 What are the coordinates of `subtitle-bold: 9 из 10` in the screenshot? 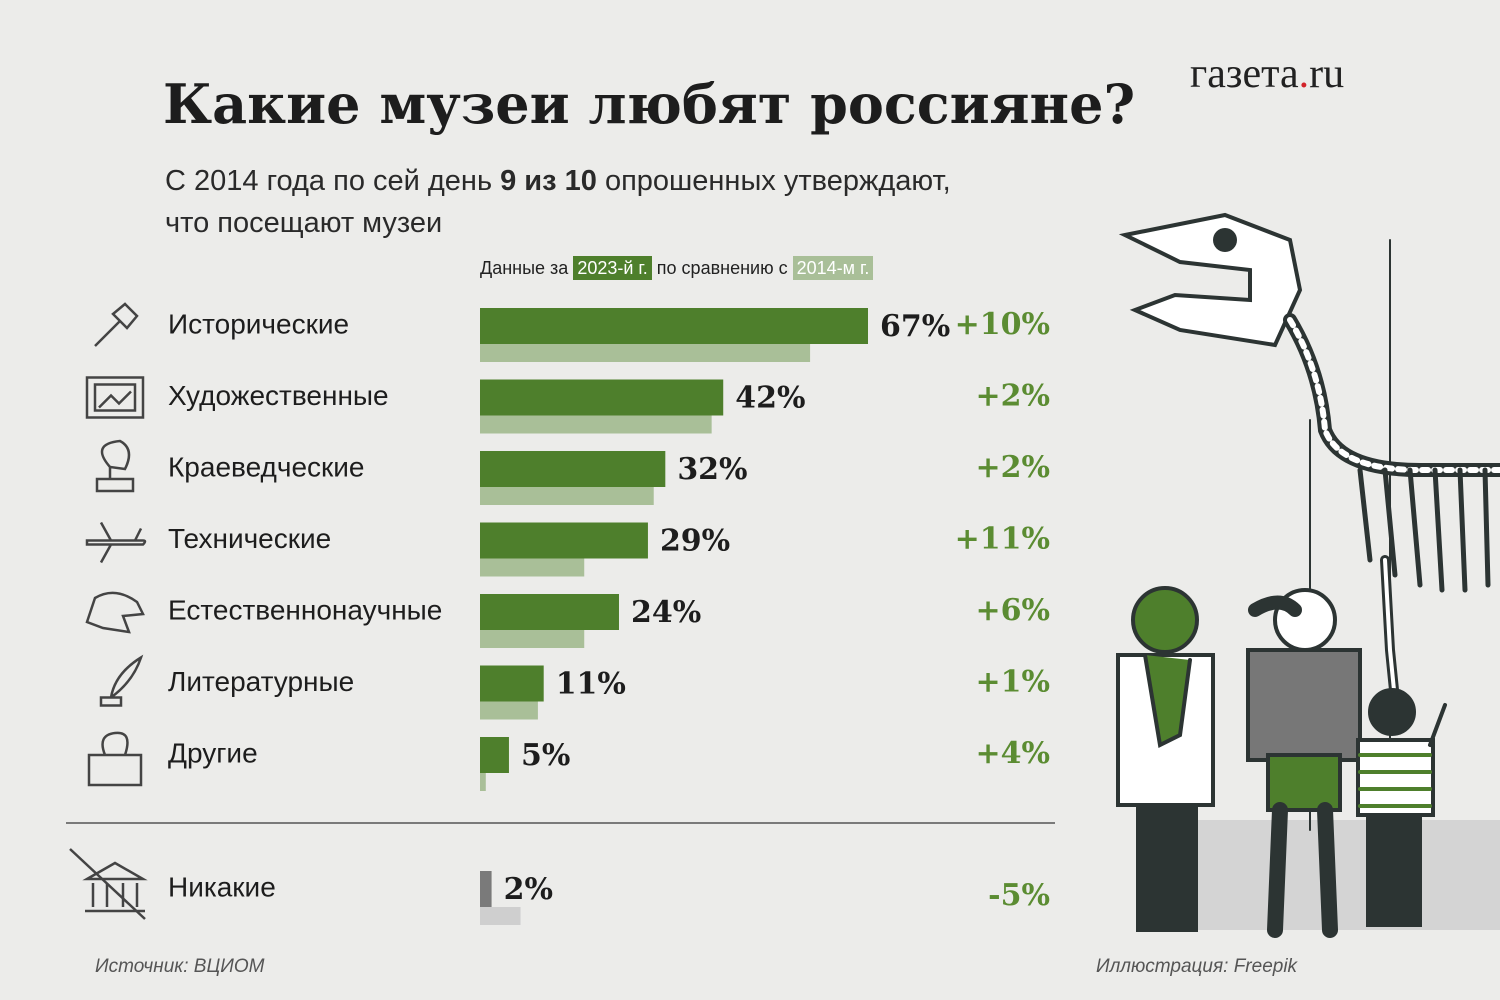 It's located at (548, 181).